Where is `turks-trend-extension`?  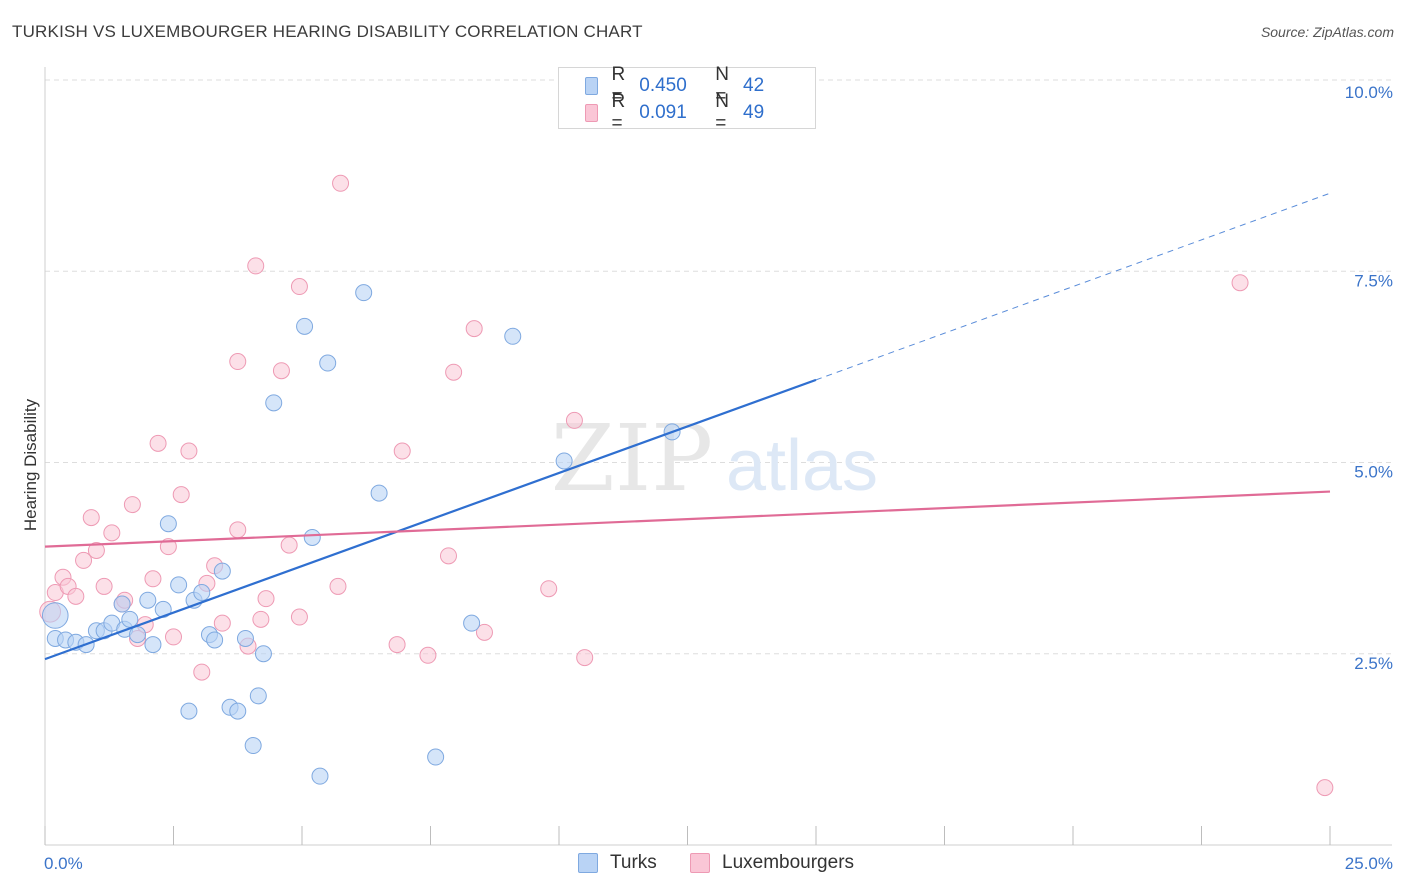
turks-trend-extension is located at coordinates (1073, 286).